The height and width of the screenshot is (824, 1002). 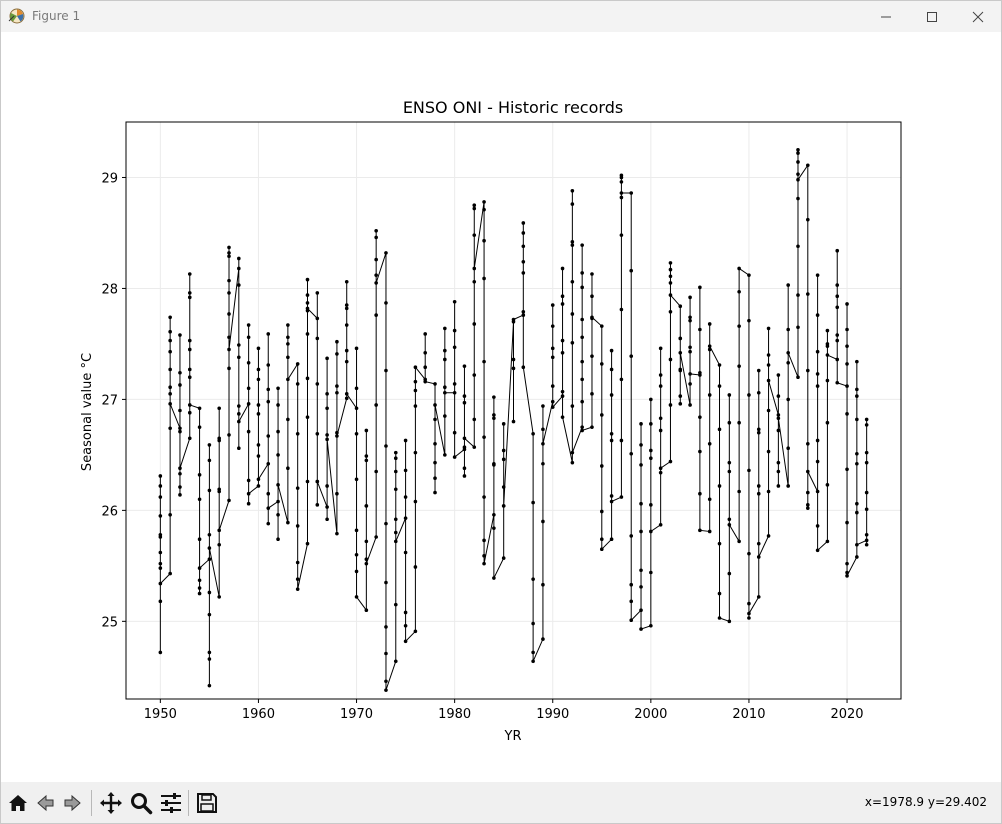 What do you see at coordinates (207, 803) in the screenshot?
I see `save-button` at bounding box center [207, 803].